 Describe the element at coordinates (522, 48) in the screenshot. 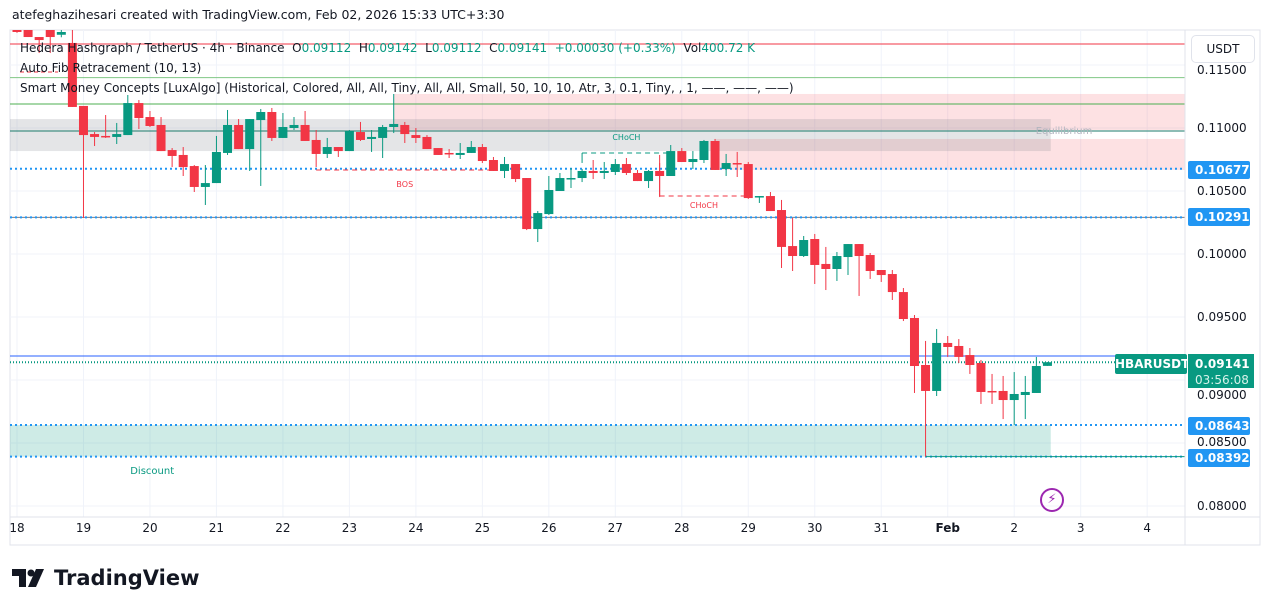

I see `close-value: 0.09141` at that location.